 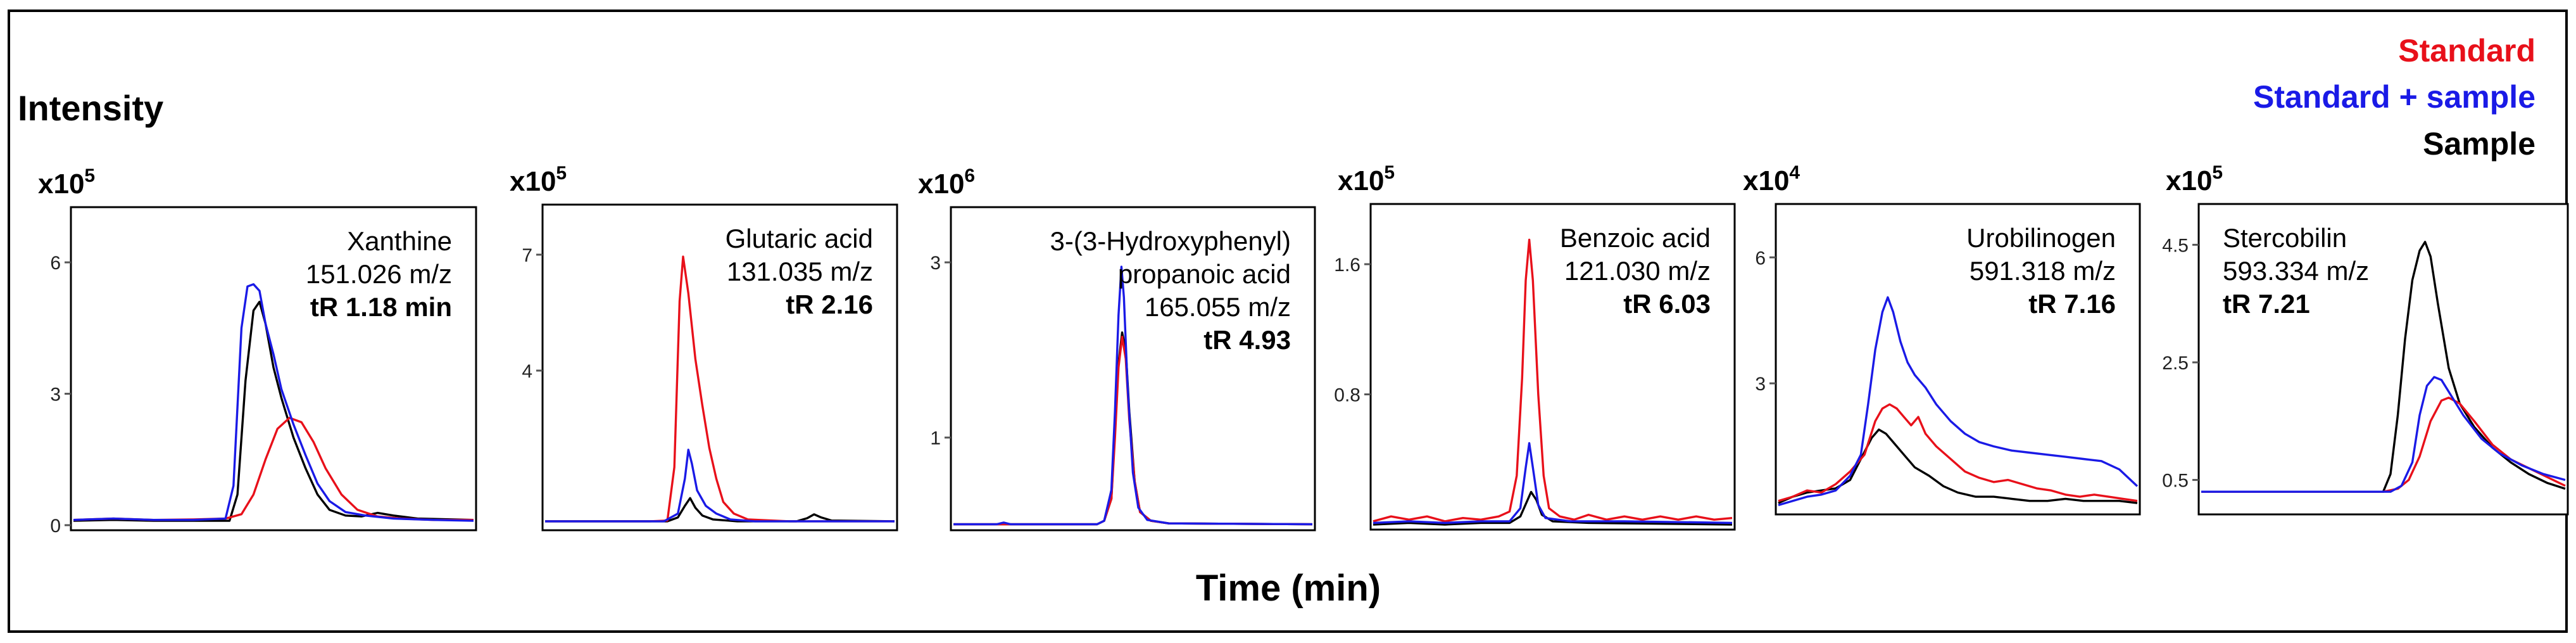 What do you see at coordinates (1347, 265) in the screenshot?
I see `y-tick-label: 1.6` at bounding box center [1347, 265].